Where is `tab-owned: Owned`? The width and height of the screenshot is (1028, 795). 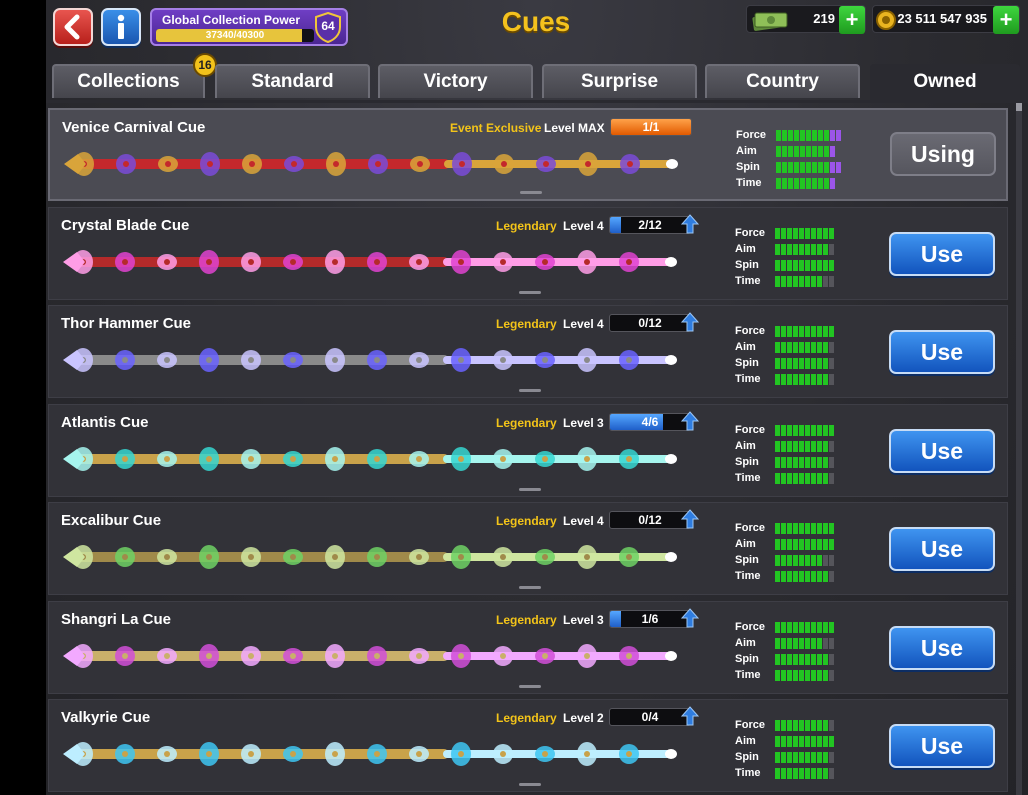 tab-owned: Owned is located at coordinates (945, 82).